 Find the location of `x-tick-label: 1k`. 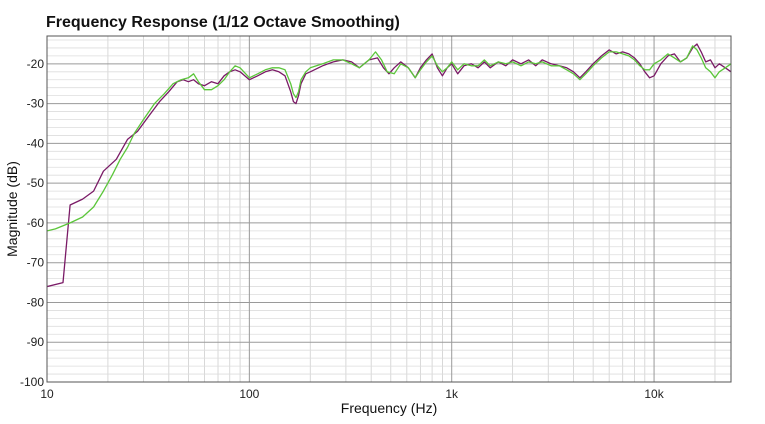

x-tick-label: 1k is located at coordinates (452, 394).